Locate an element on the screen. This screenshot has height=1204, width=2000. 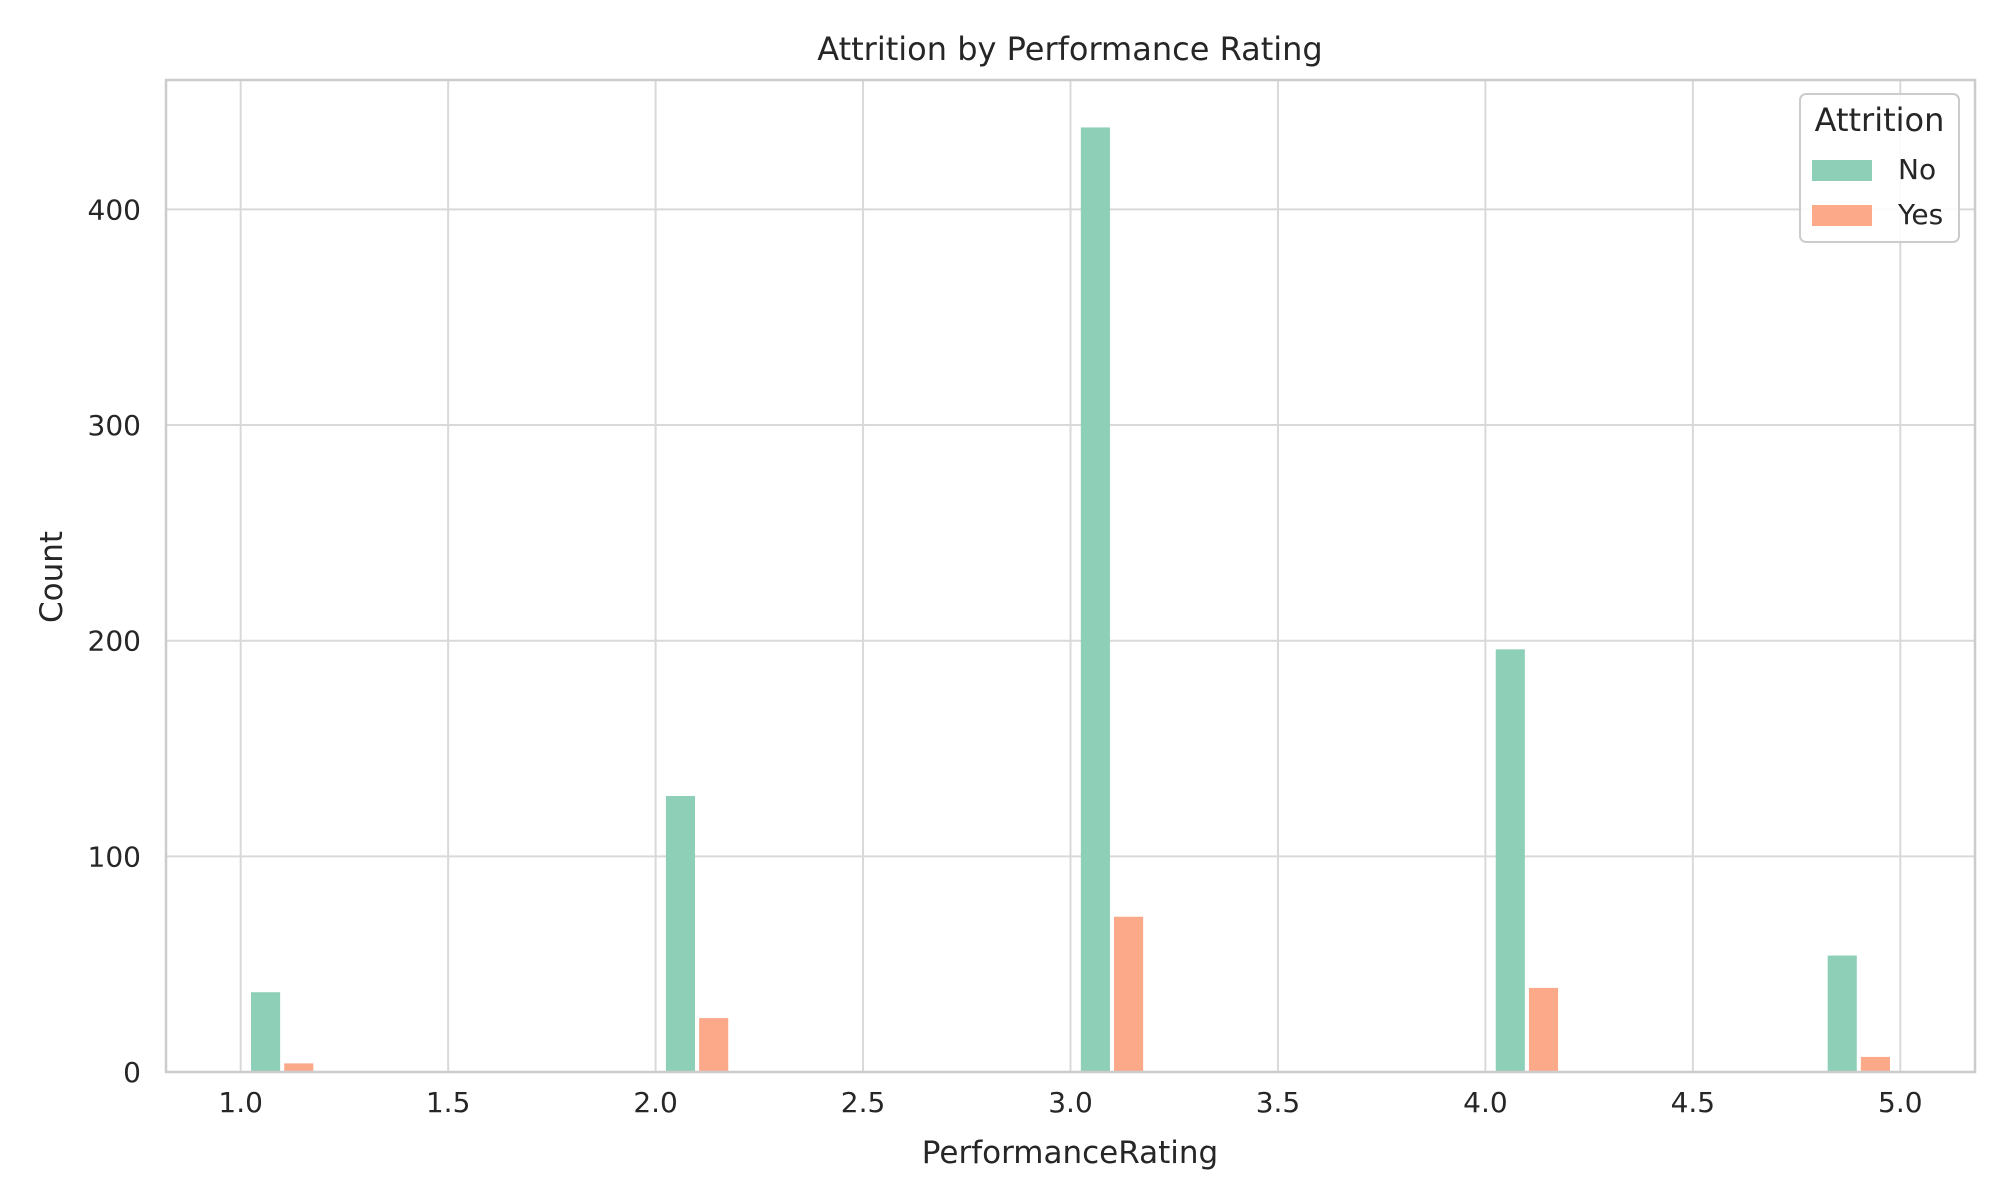
x-axis-label: PerformanceRating is located at coordinates (1070, 1153).